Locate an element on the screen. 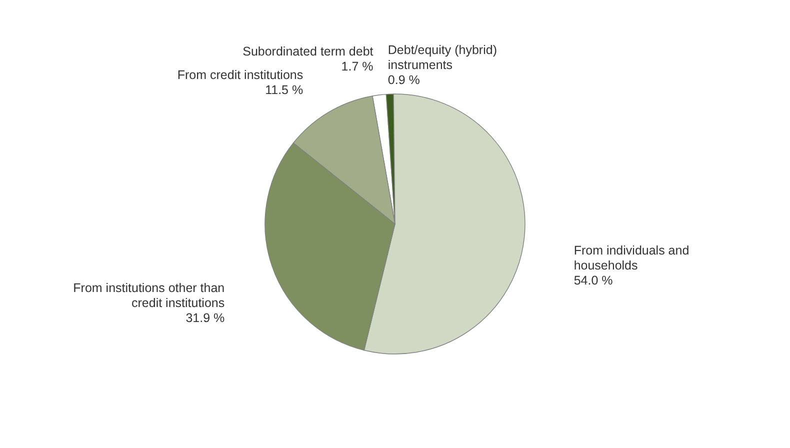 Image resolution: width=790 pixels, height=448 pixels. slice-label: From credit institutions is located at coordinates (240, 75).